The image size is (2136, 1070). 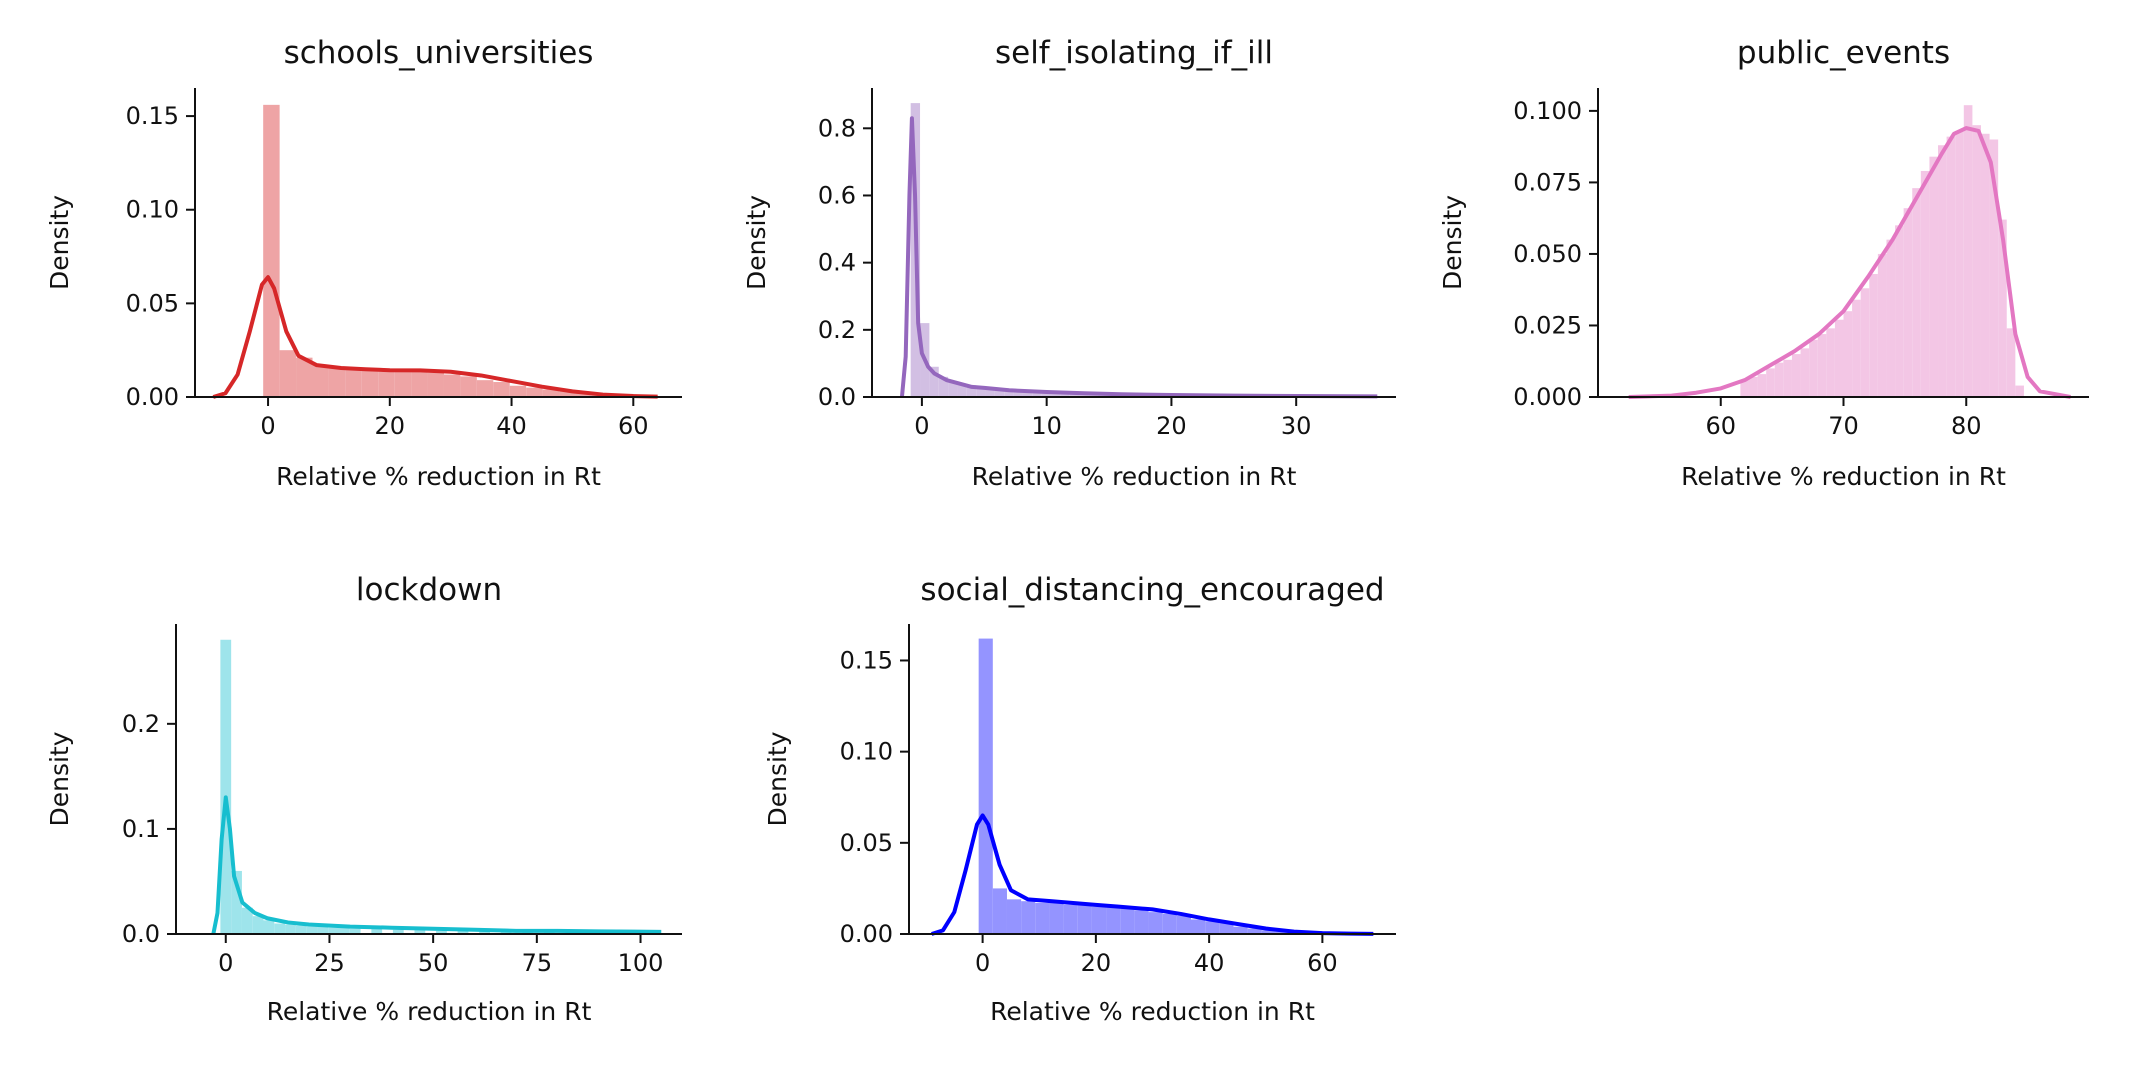 I want to click on y-tick-label: 0.2, so click(x=837, y=330).